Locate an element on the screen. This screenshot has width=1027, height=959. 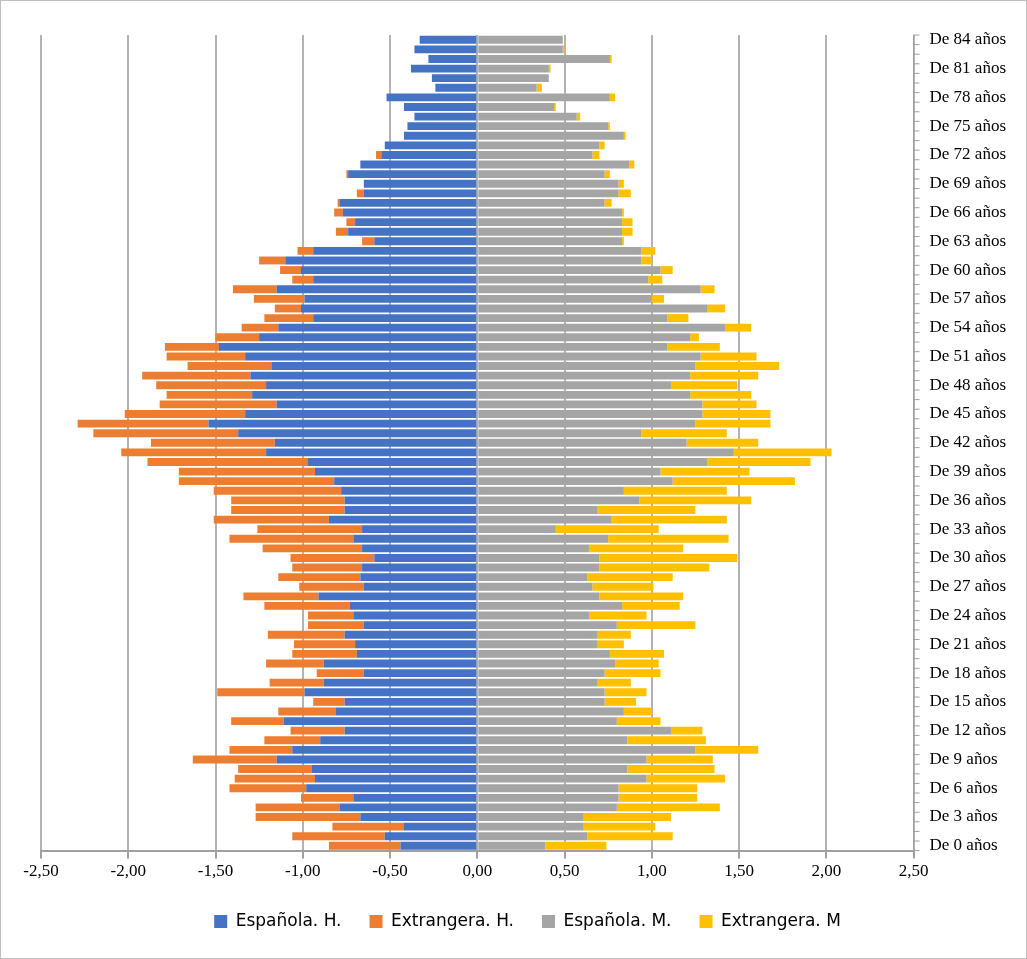
x-tick-label: -1,00 is located at coordinates (303, 871).